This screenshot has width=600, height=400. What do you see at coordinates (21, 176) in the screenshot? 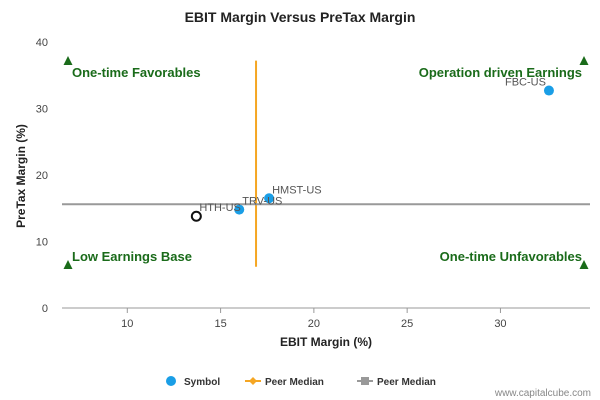
I see `y-axis-title: PreTax Margin (%)` at bounding box center [21, 176].